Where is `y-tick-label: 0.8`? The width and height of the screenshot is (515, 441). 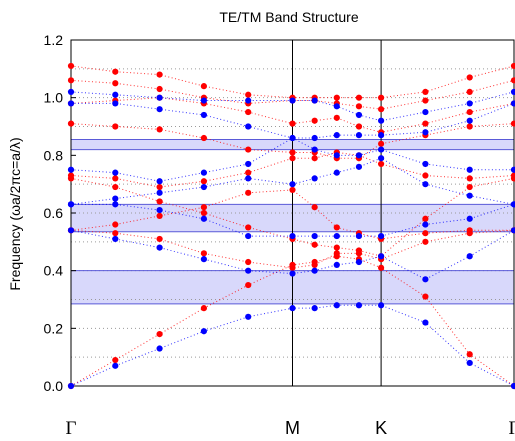 y-tick-label: 0.8 is located at coordinates (54, 155).